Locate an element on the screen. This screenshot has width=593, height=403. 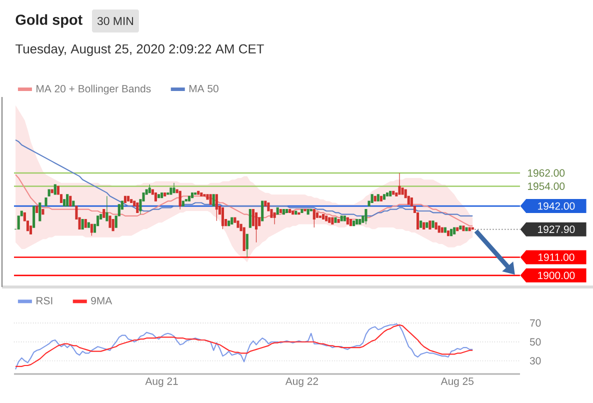
chart-title: Gold spot is located at coordinates (49, 21).